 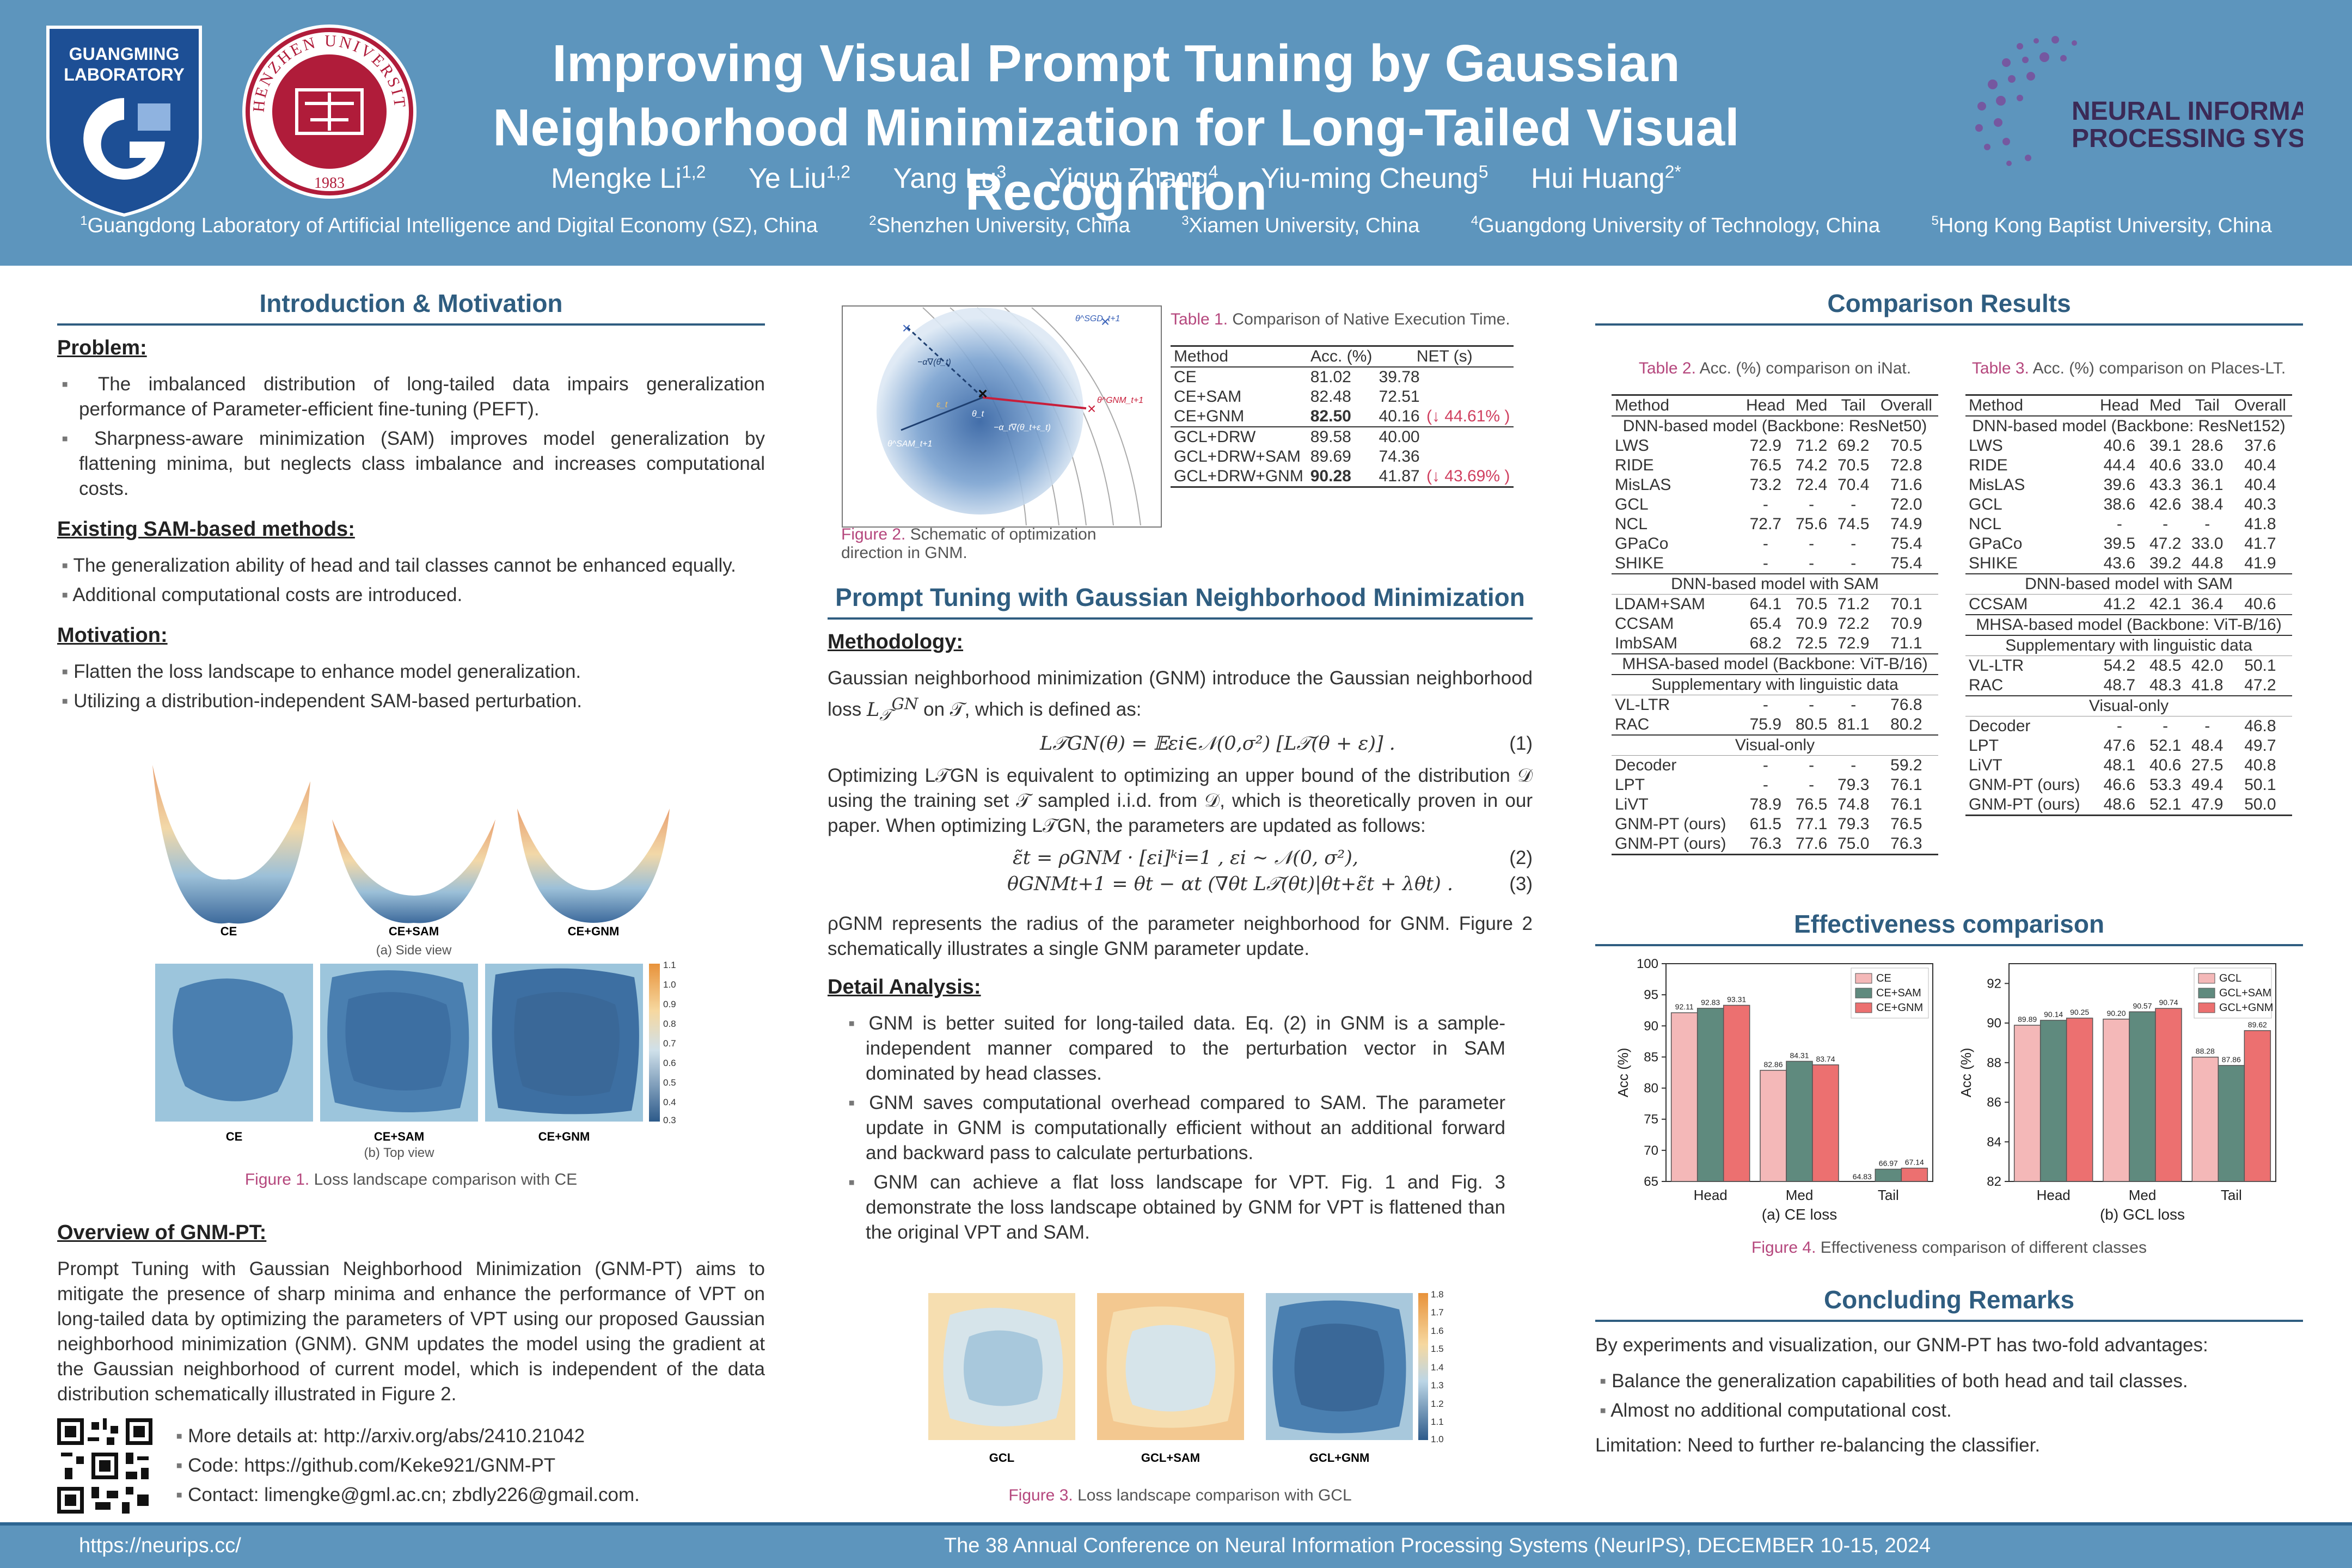 What do you see at coordinates (1297, 377) in the screenshot?
I see `table-row: CE 81.02 39.78` at bounding box center [1297, 377].